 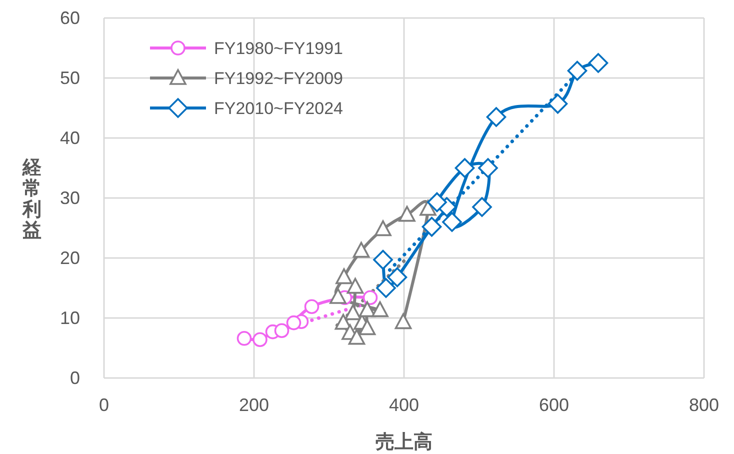 I want to click on x-axis-title: 売上高, so click(x=404, y=442).